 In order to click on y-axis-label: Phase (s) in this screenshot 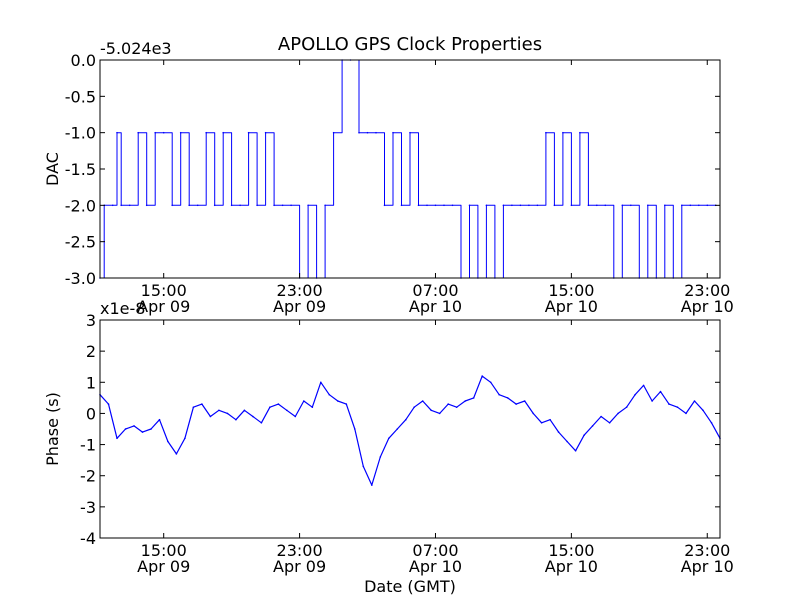, I will do `click(52, 429)`.